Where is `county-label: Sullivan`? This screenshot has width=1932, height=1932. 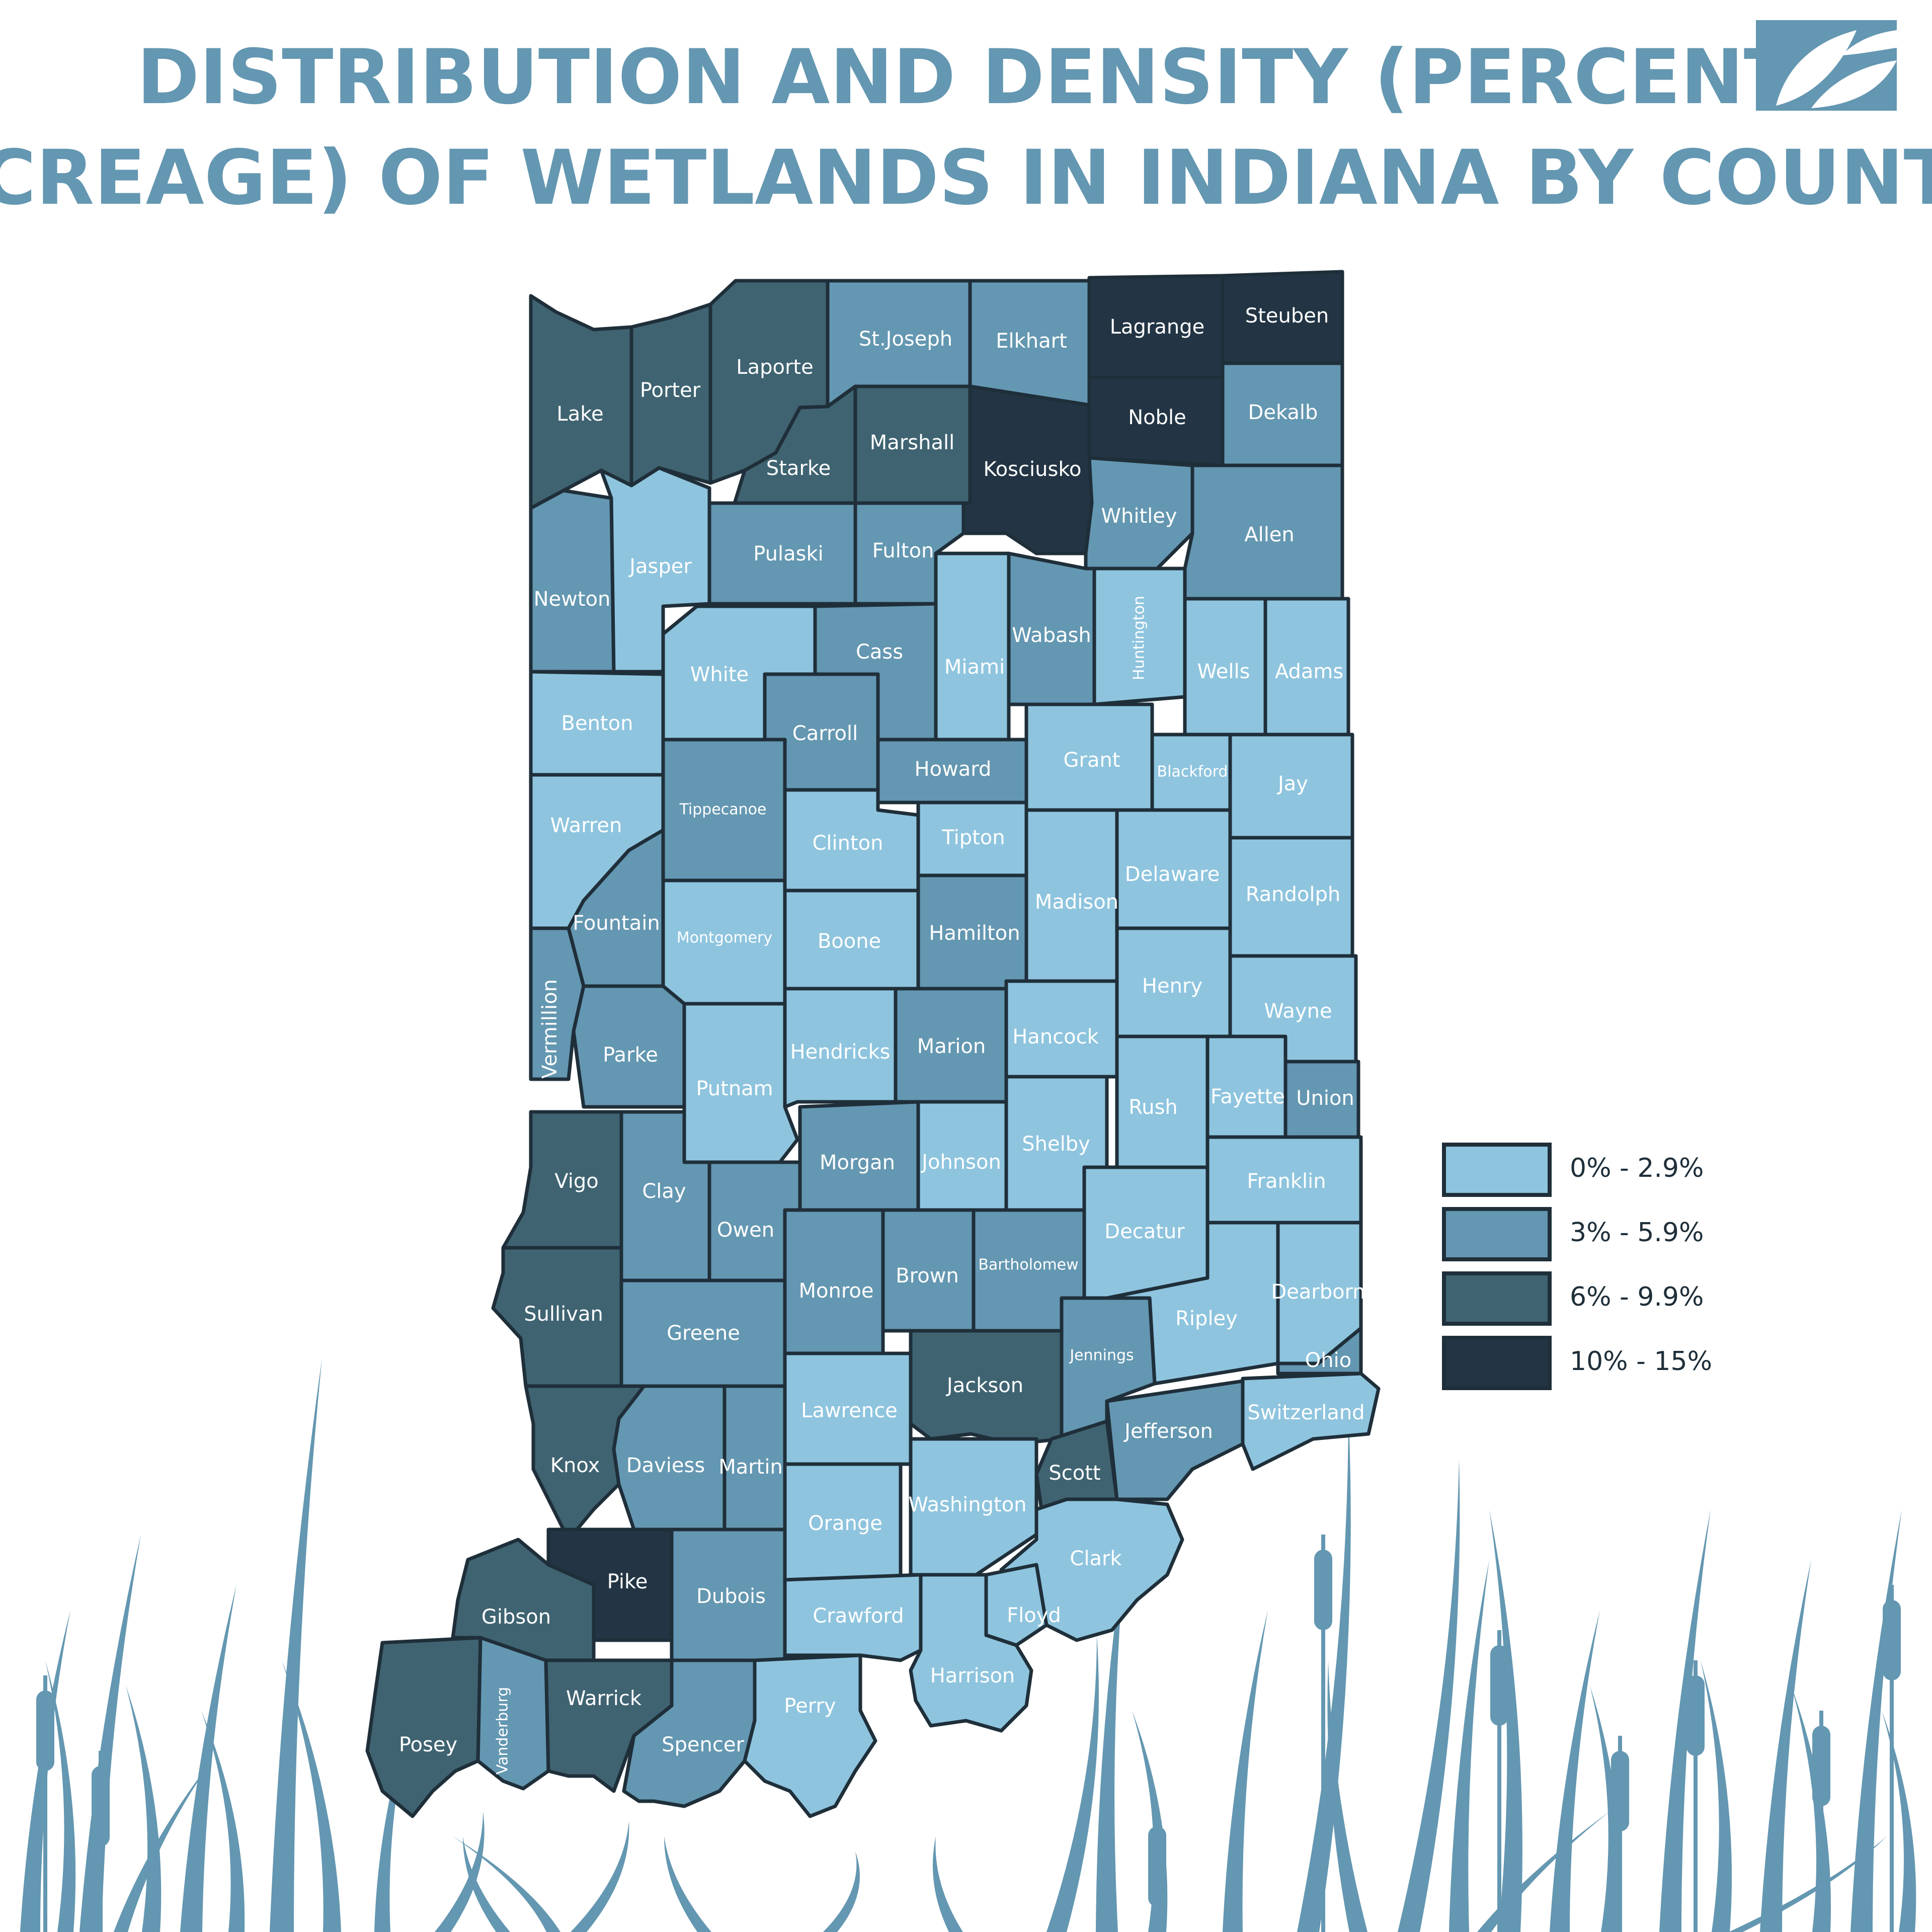 county-label: Sullivan is located at coordinates (563, 1315).